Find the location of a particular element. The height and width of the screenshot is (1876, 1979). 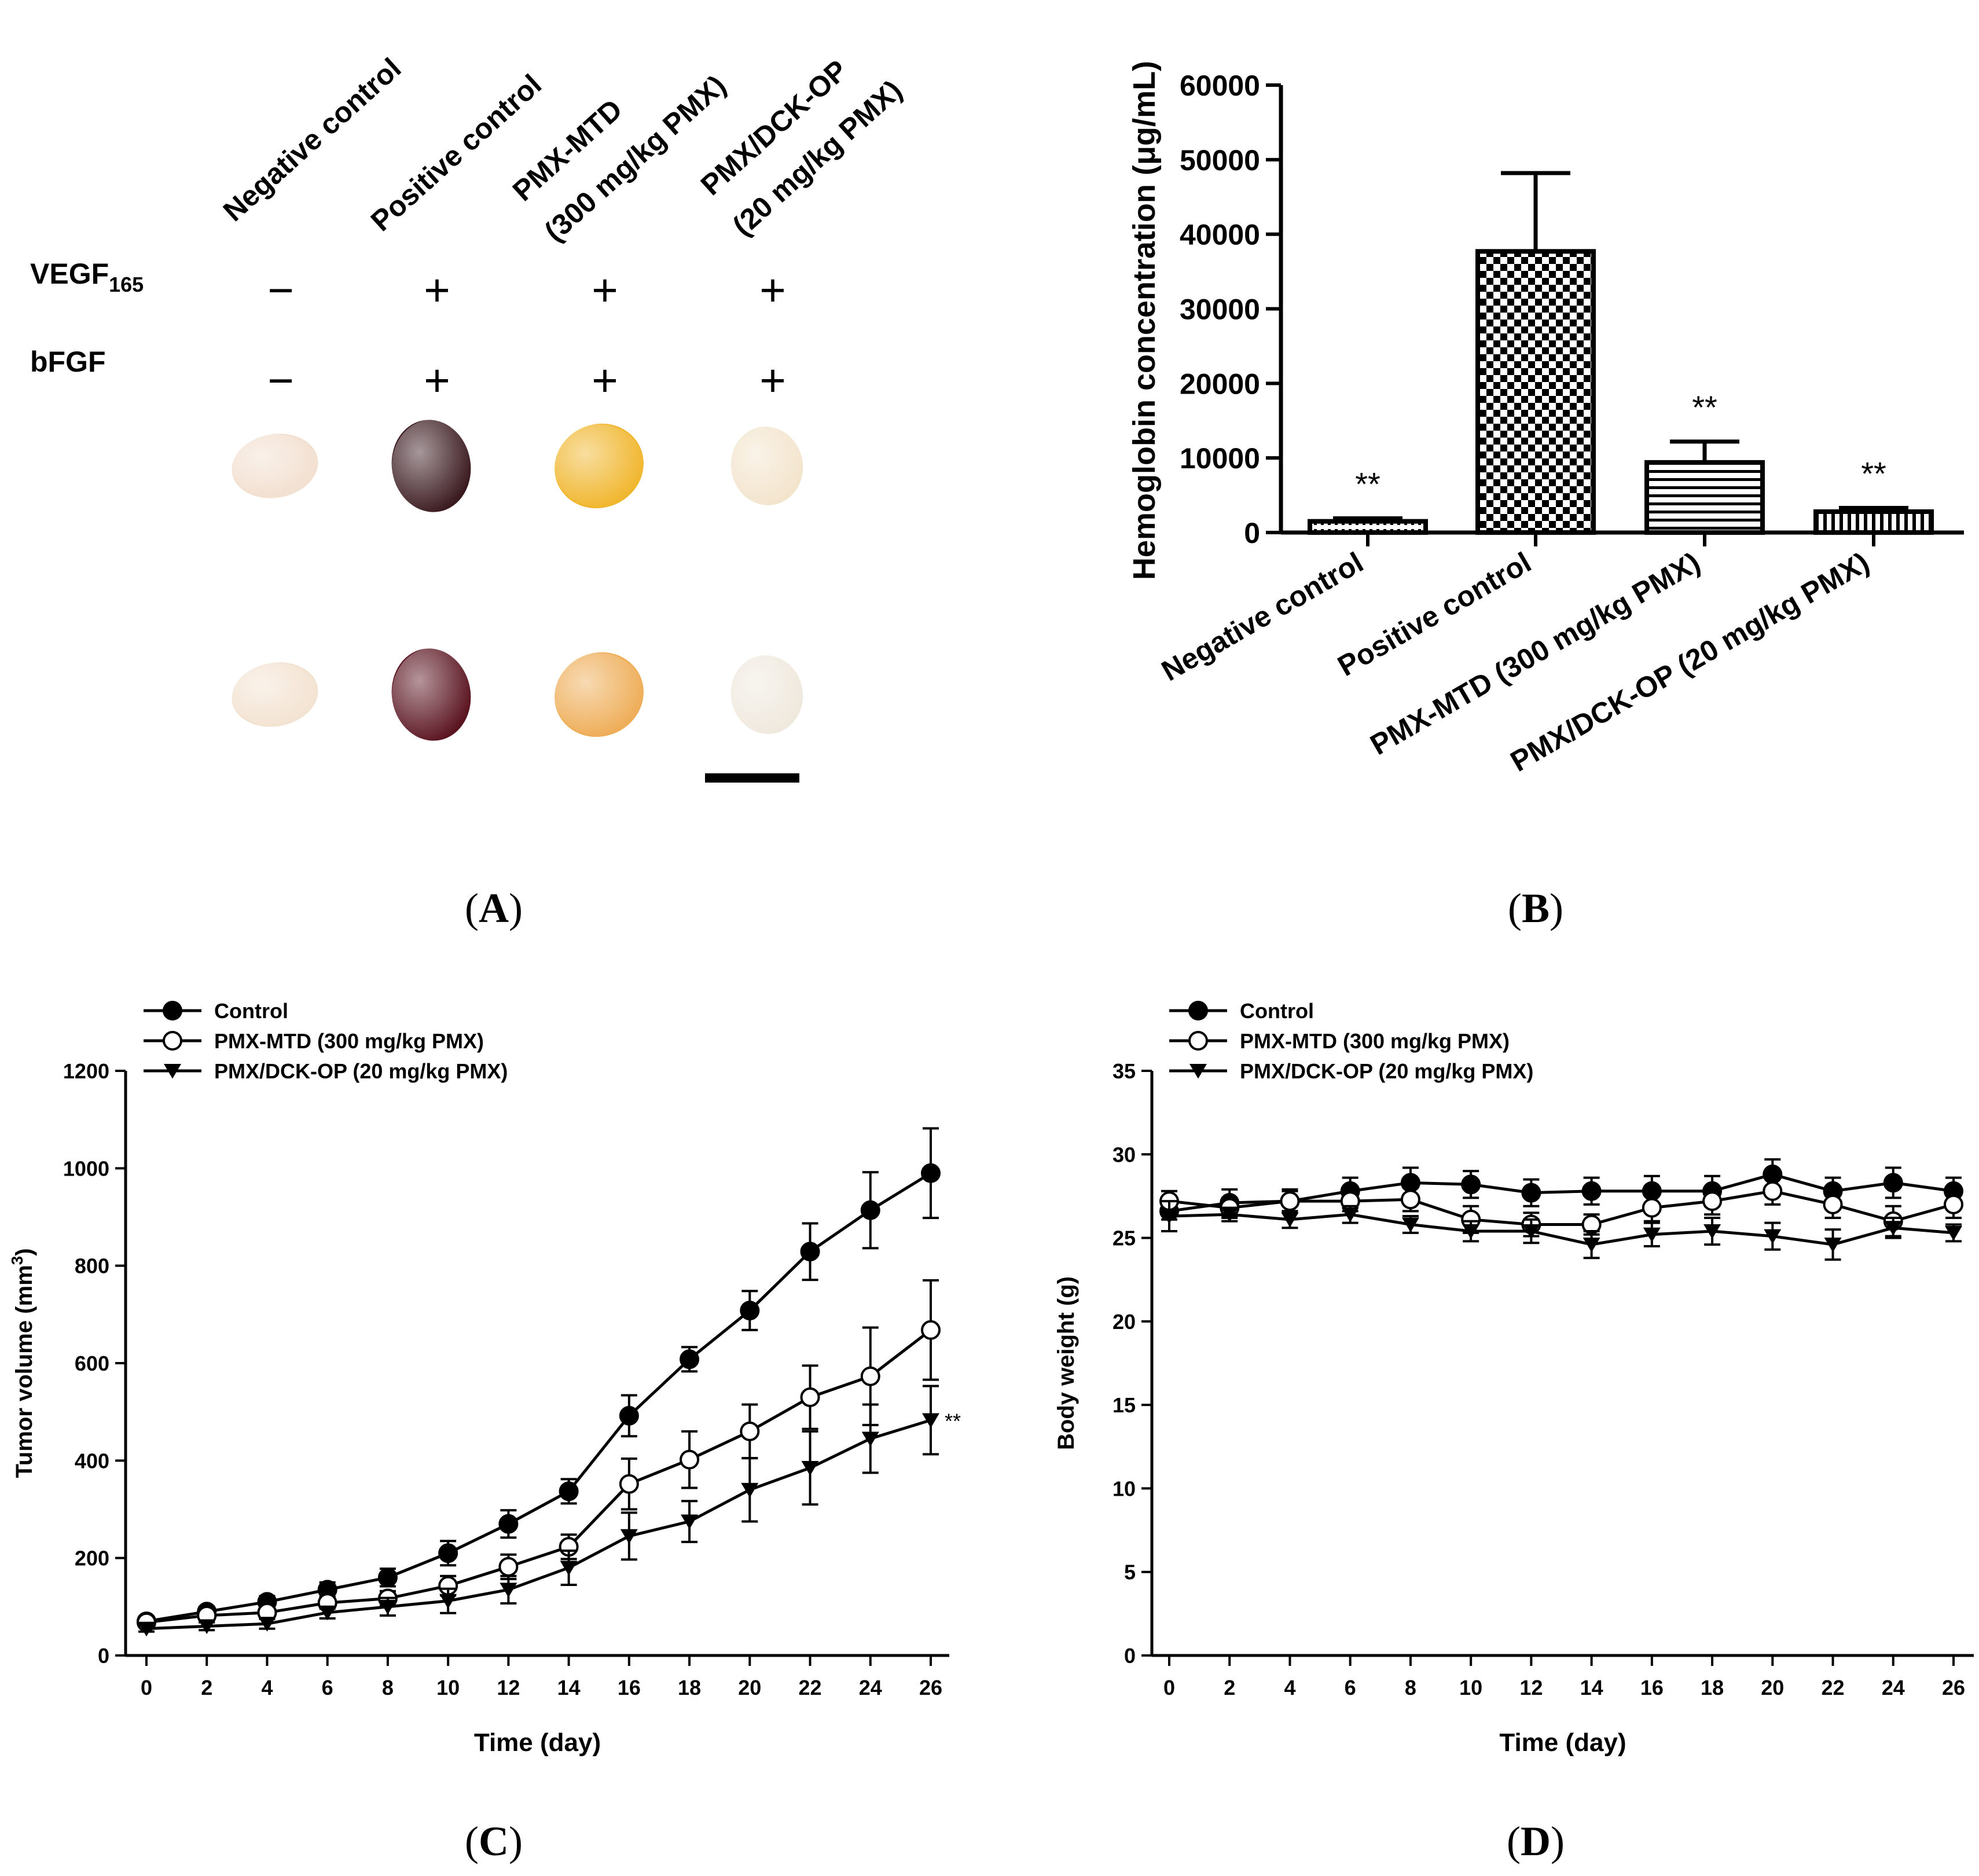

sign-1-3: + is located at coordinates (773, 380).